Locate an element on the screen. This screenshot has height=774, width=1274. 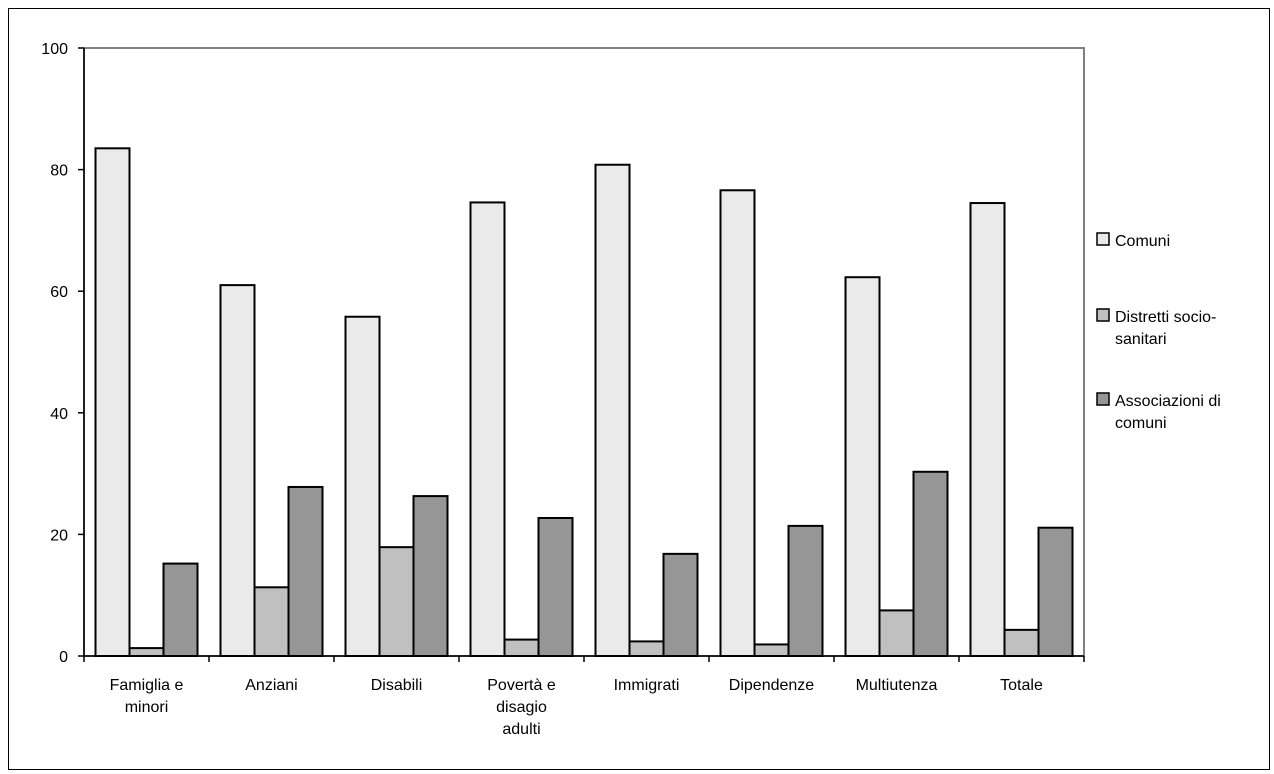
x-tick-label: Povertà e is located at coordinates (521, 685).